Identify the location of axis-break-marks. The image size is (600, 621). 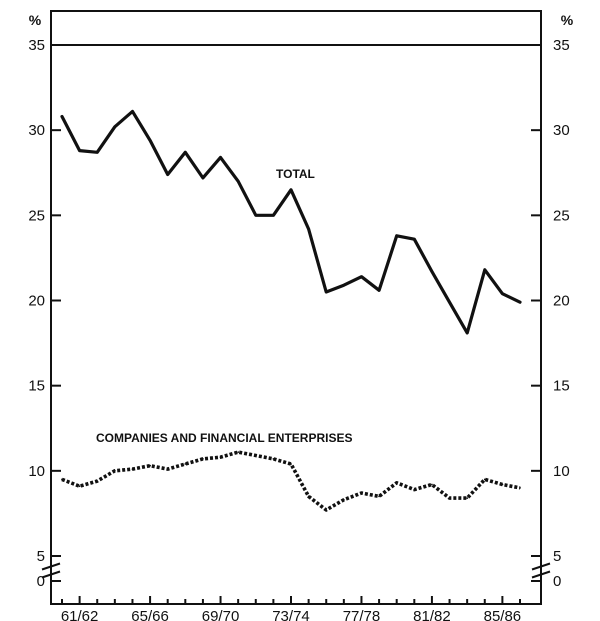
(296, 570).